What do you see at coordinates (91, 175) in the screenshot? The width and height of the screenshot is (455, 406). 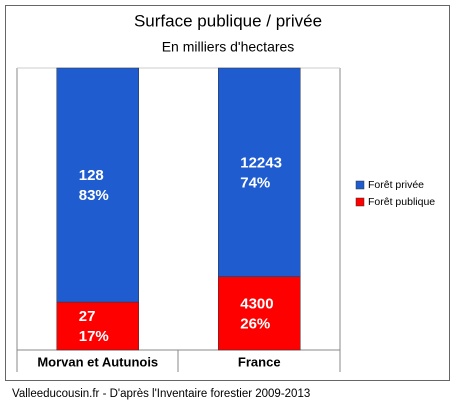 I see `count-label: 128` at bounding box center [91, 175].